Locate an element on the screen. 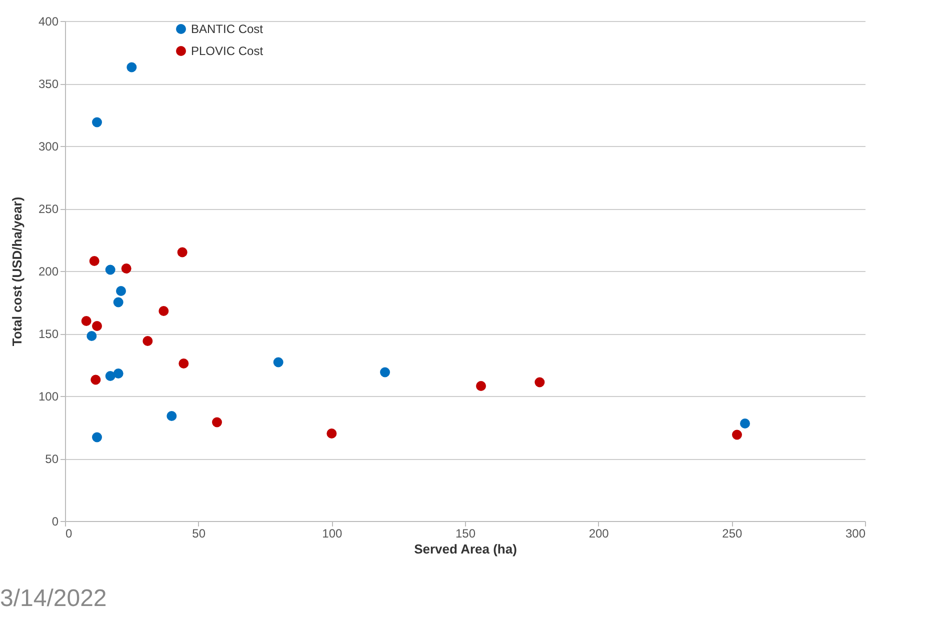 Image resolution: width=925 pixels, height=618 pixels. x-tick-label: 250 is located at coordinates (732, 533).